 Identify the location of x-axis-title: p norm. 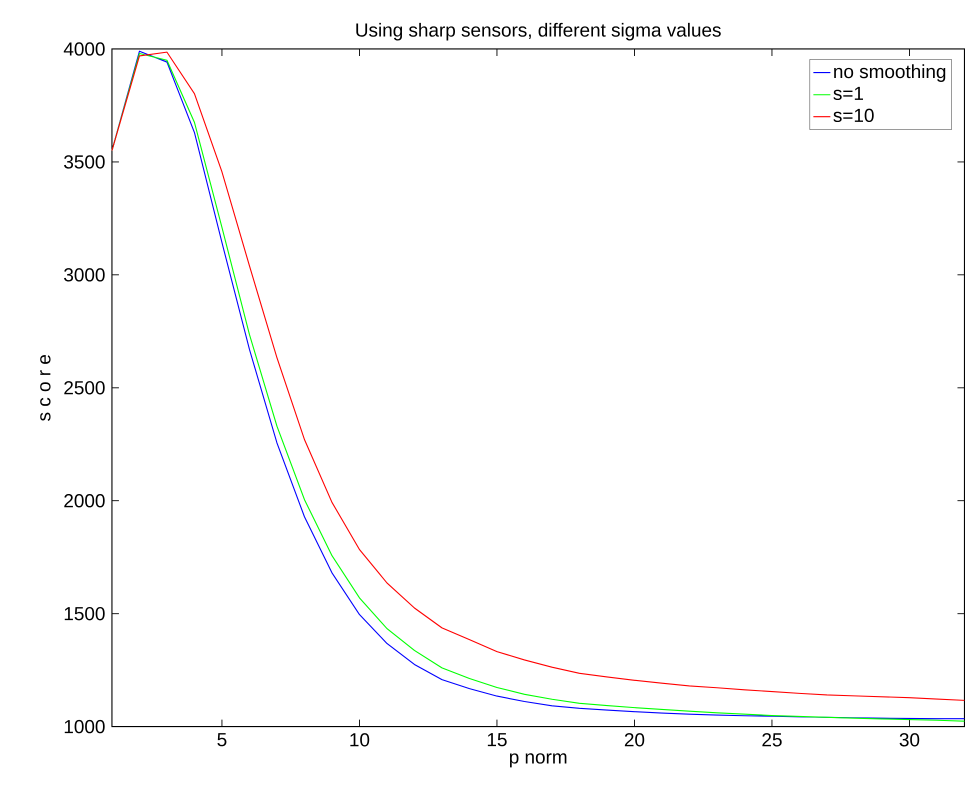
(538, 761).